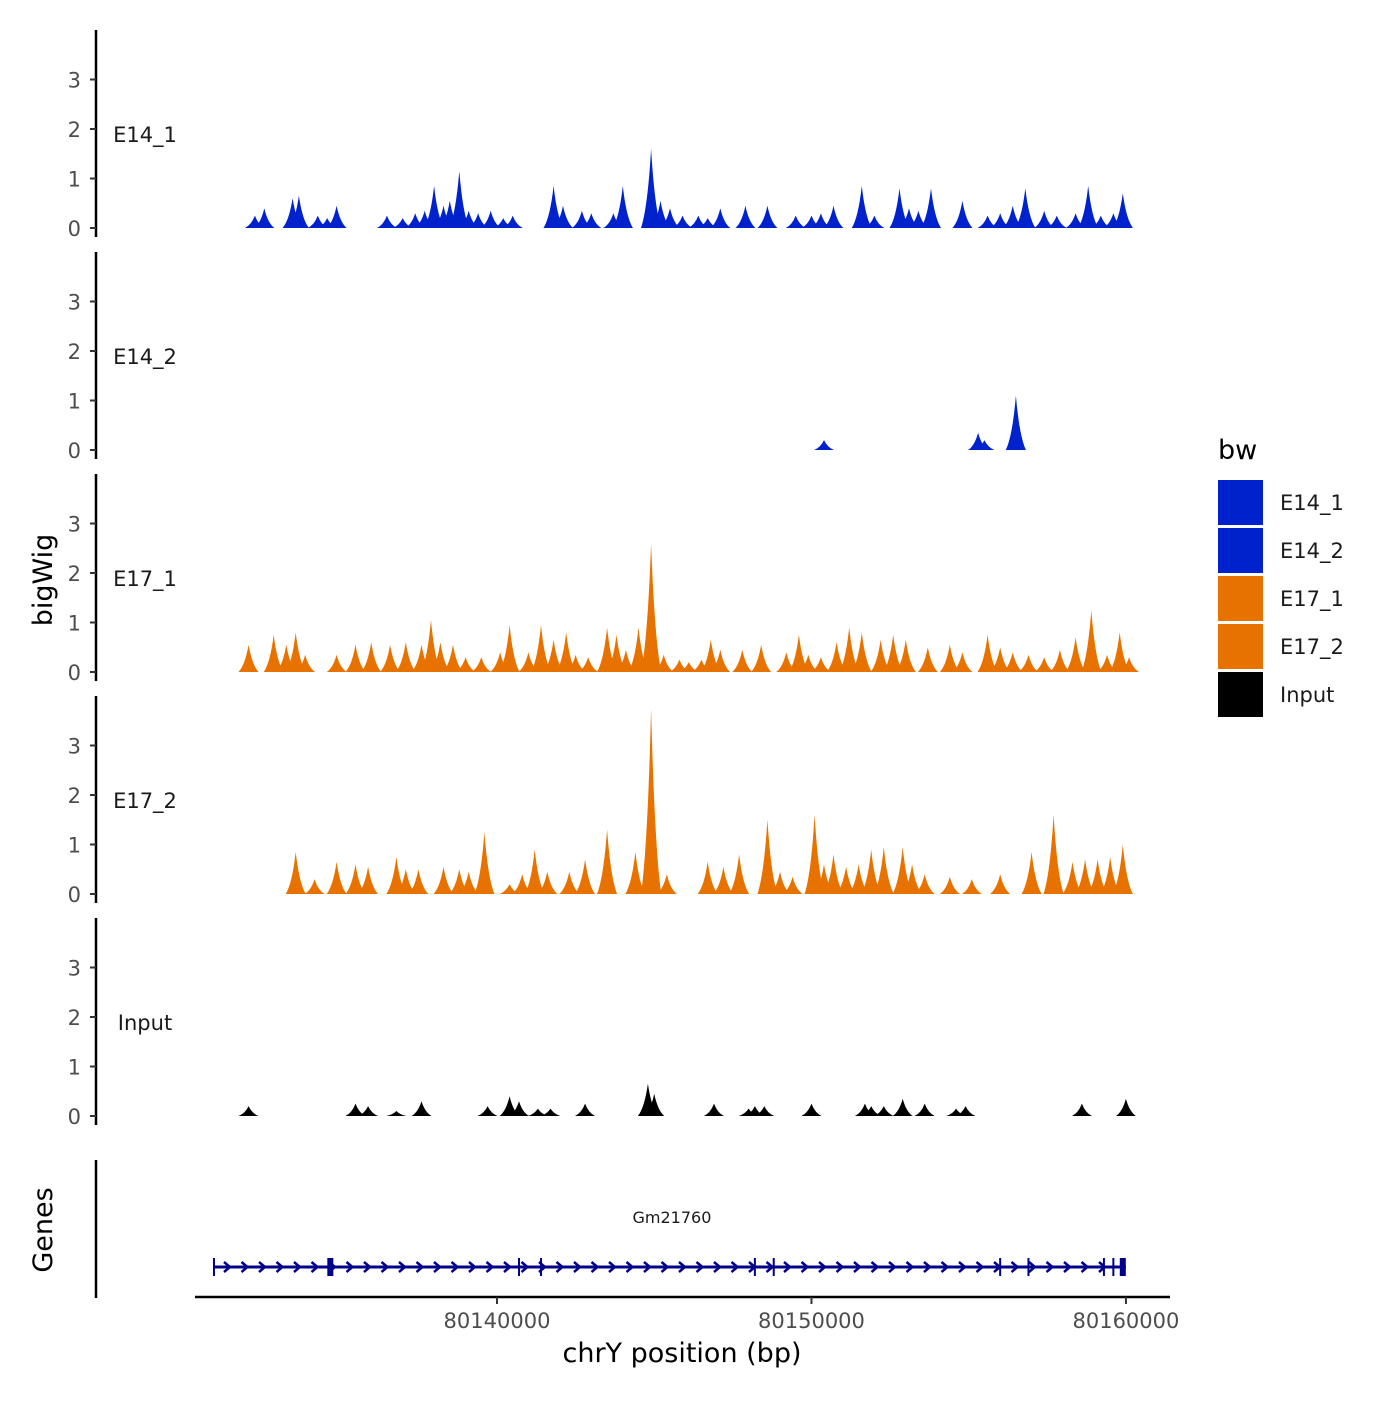 This screenshot has height=1404, width=1400. Describe the element at coordinates (610, 1229) in the screenshot. I see `gene-track: Gm21760` at that location.